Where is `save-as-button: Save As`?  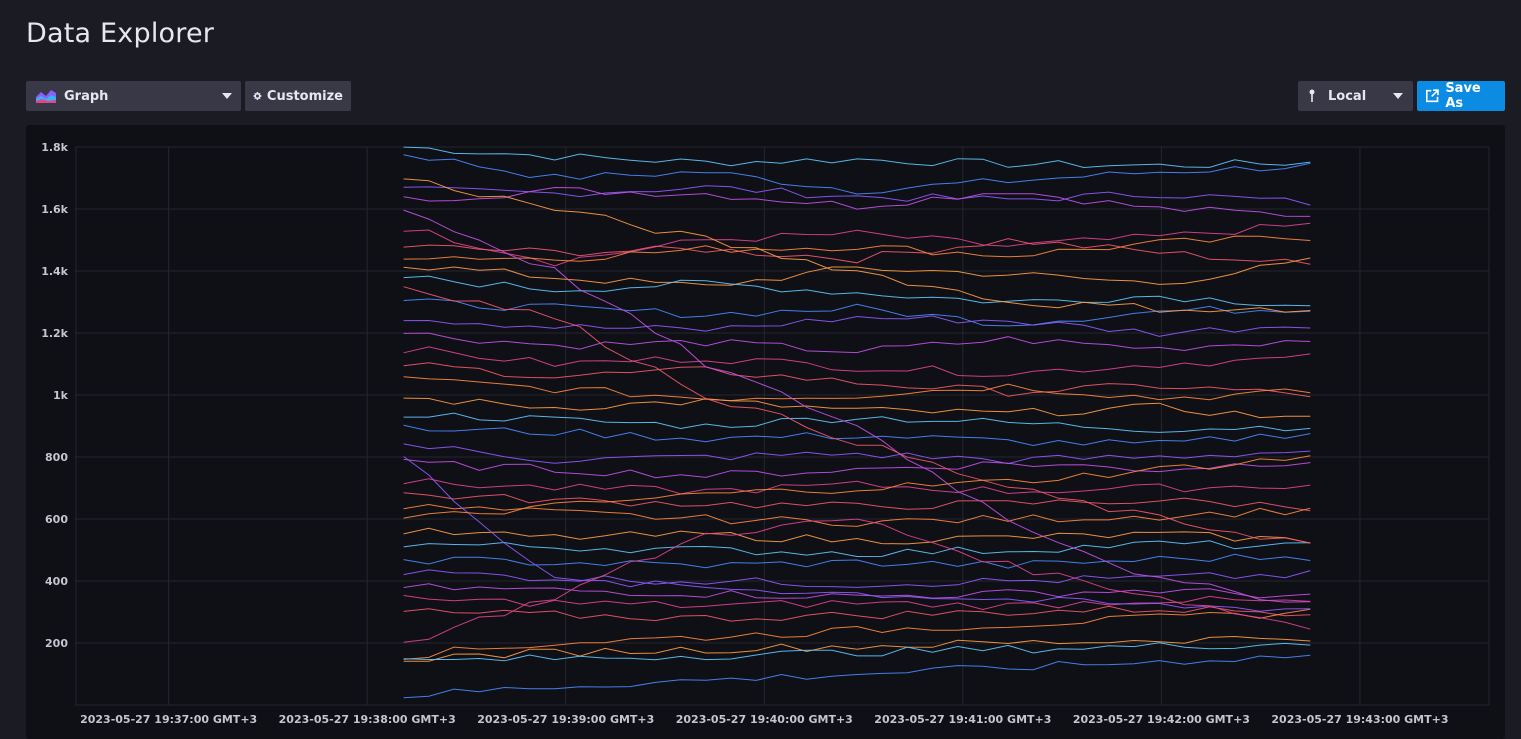
save-as-button: Save As is located at coordinates (1461, 96).